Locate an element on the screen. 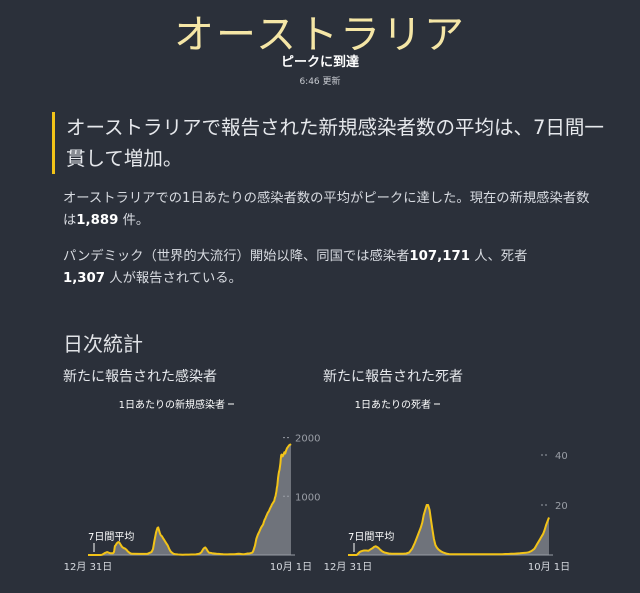  total-cases-number: 107,171 is located at coordinates (439, 256).